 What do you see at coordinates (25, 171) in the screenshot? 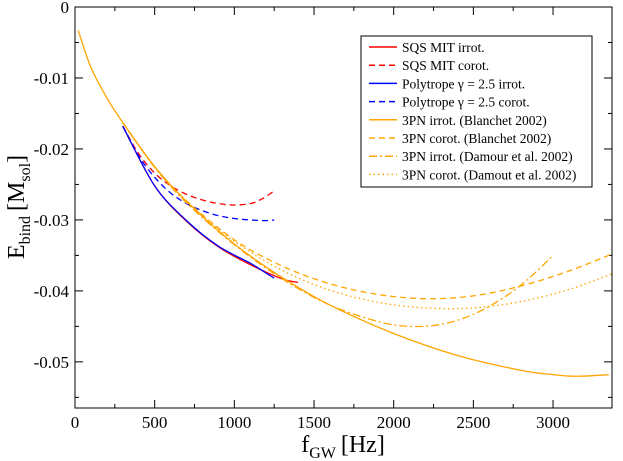
I see `y-axis-label-unit-sub: sol` at bounding box center [25, 171].